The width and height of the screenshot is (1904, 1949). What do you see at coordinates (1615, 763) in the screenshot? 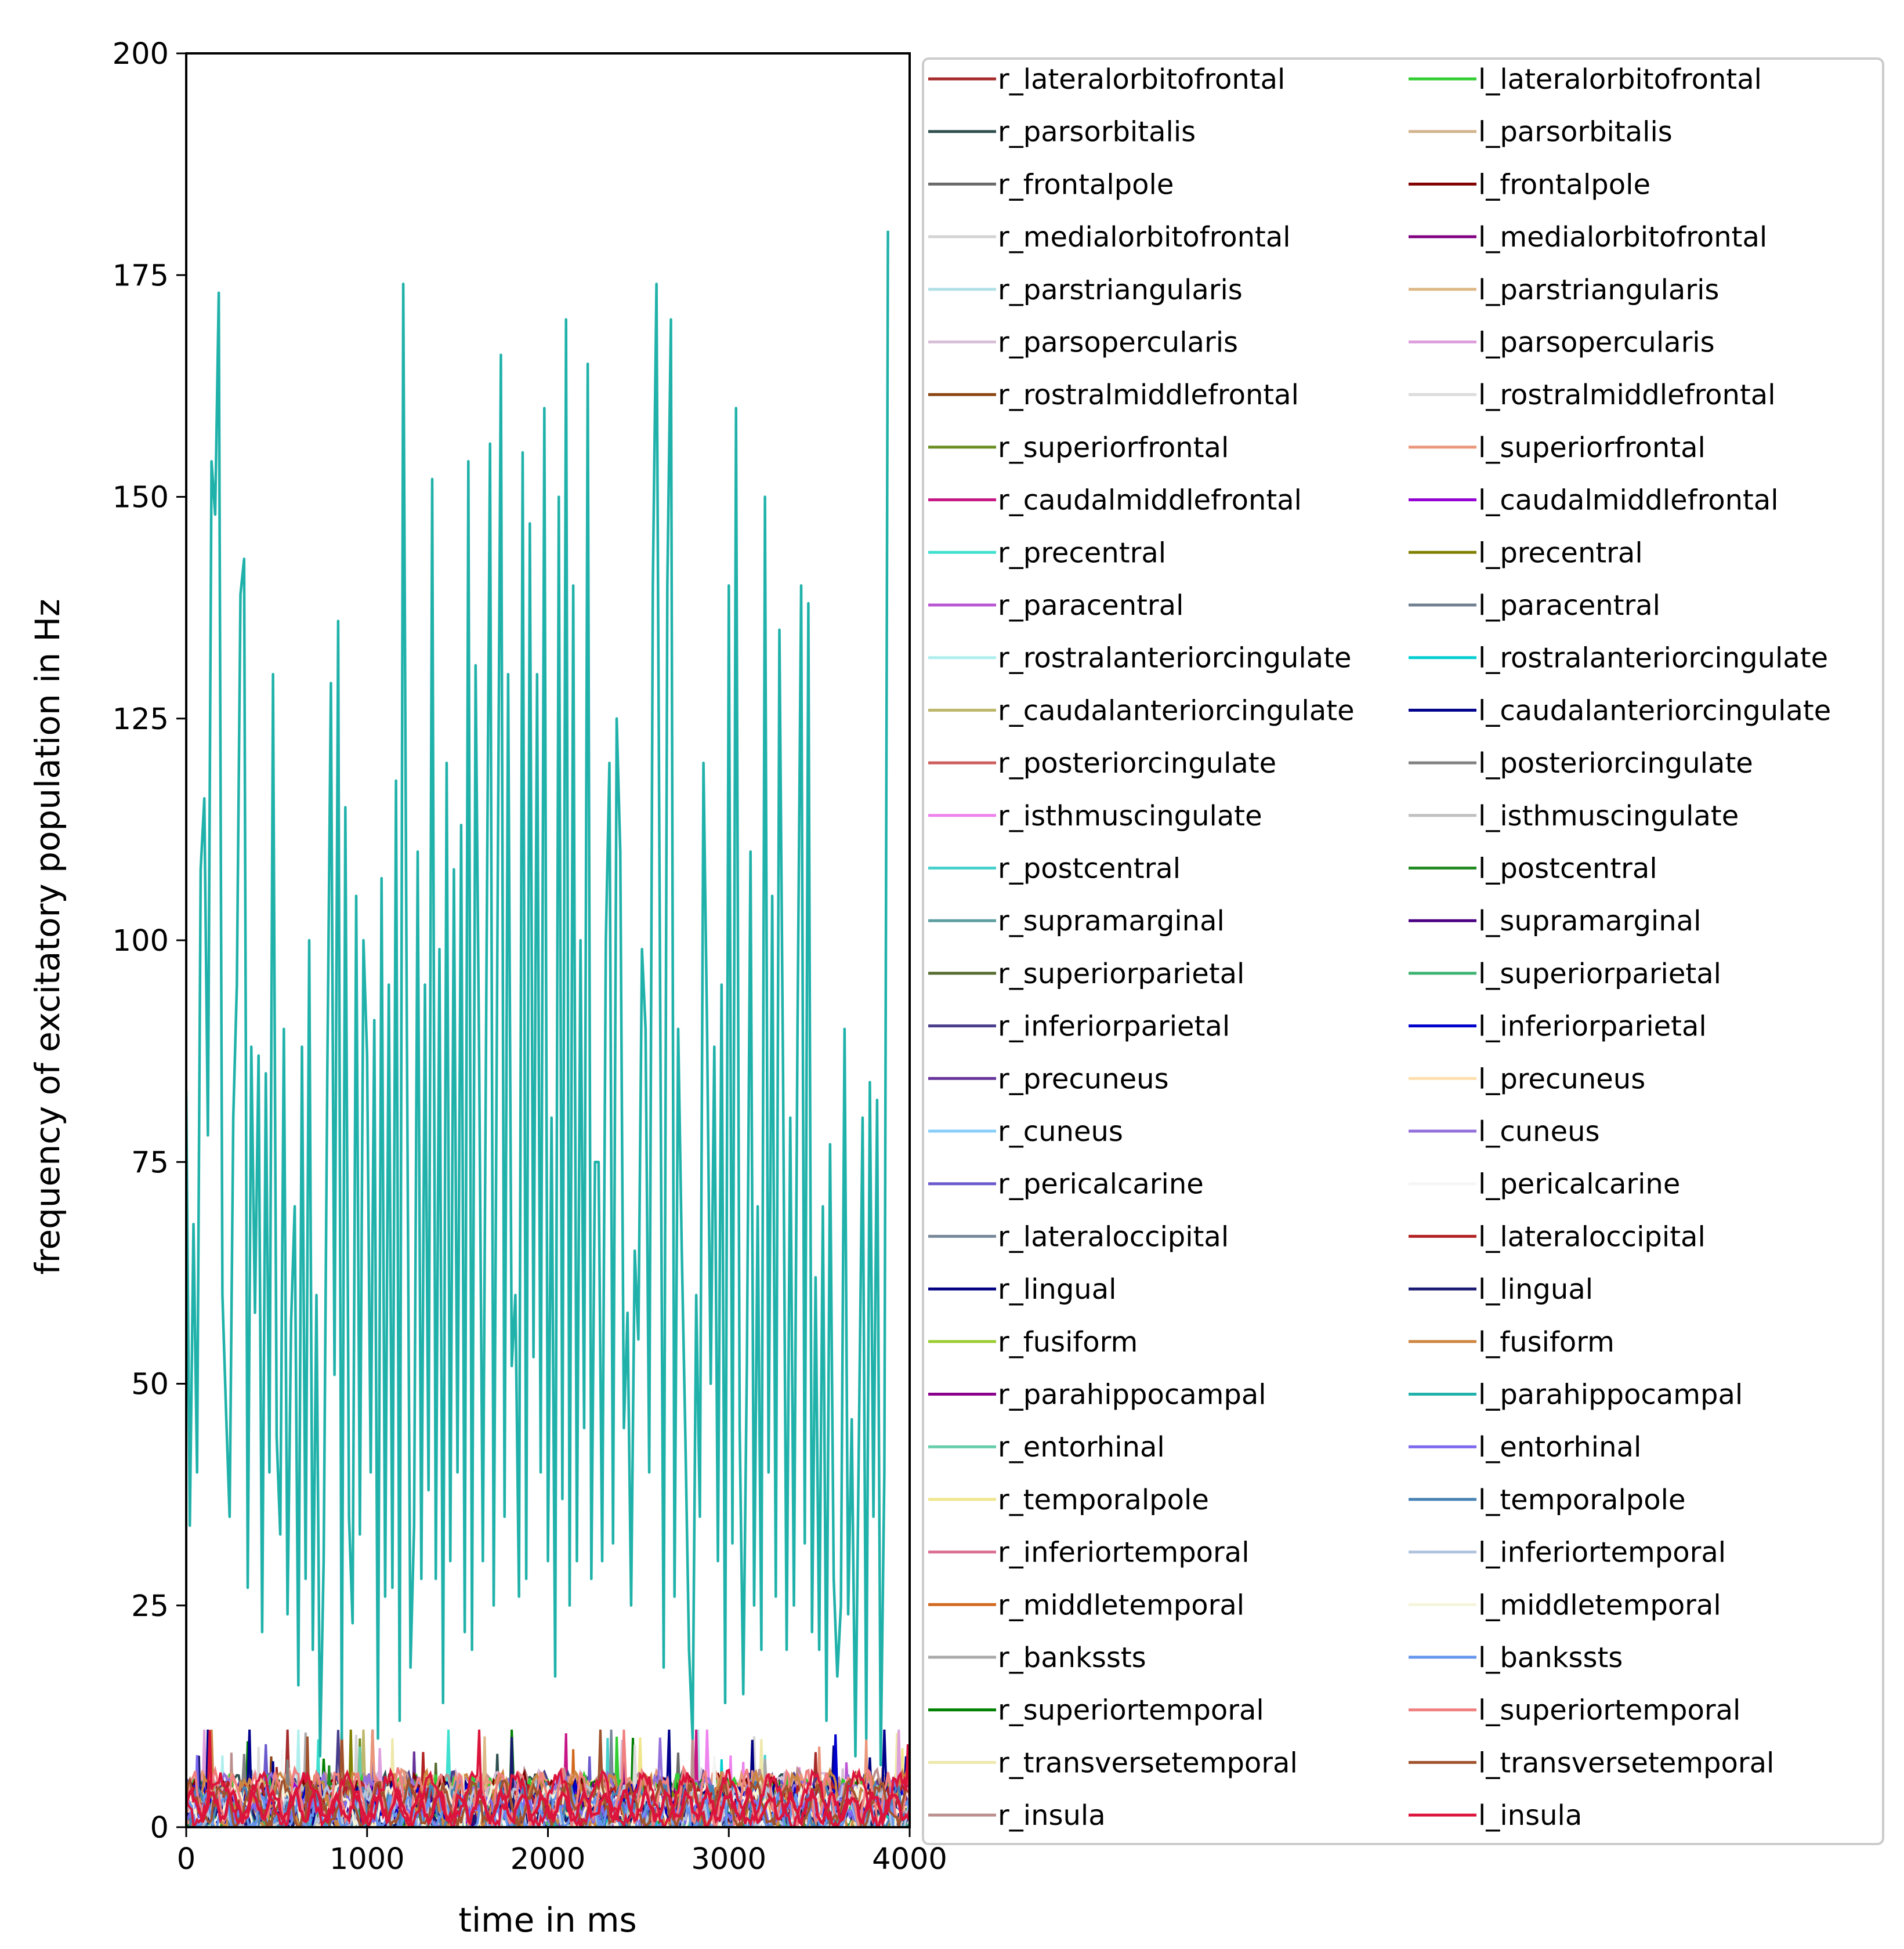
I see `legend-label-l_posteriorcingulate: l_posteriorcingulate` at bounding box center [1615, 763].